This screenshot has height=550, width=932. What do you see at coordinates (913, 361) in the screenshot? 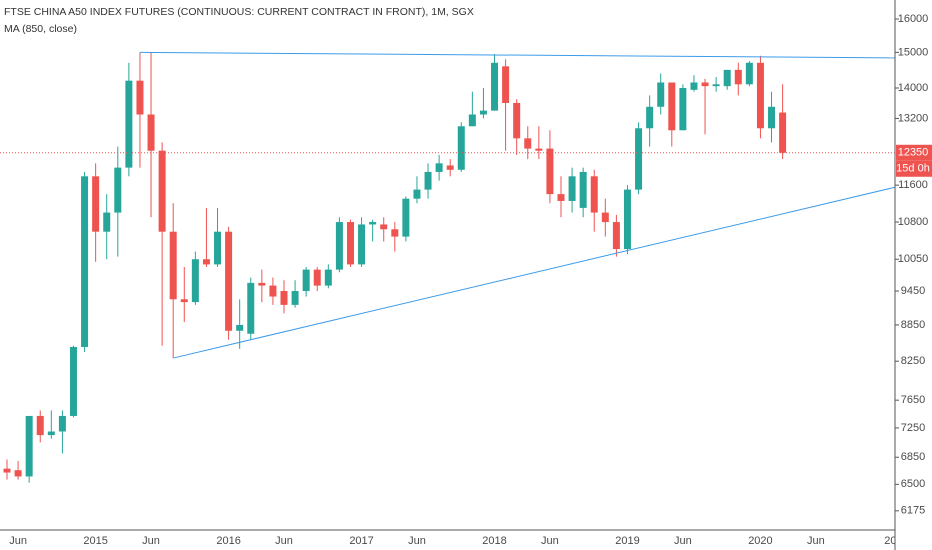
I see `y-tick-label: 8250` at bounding box center [913, 361].